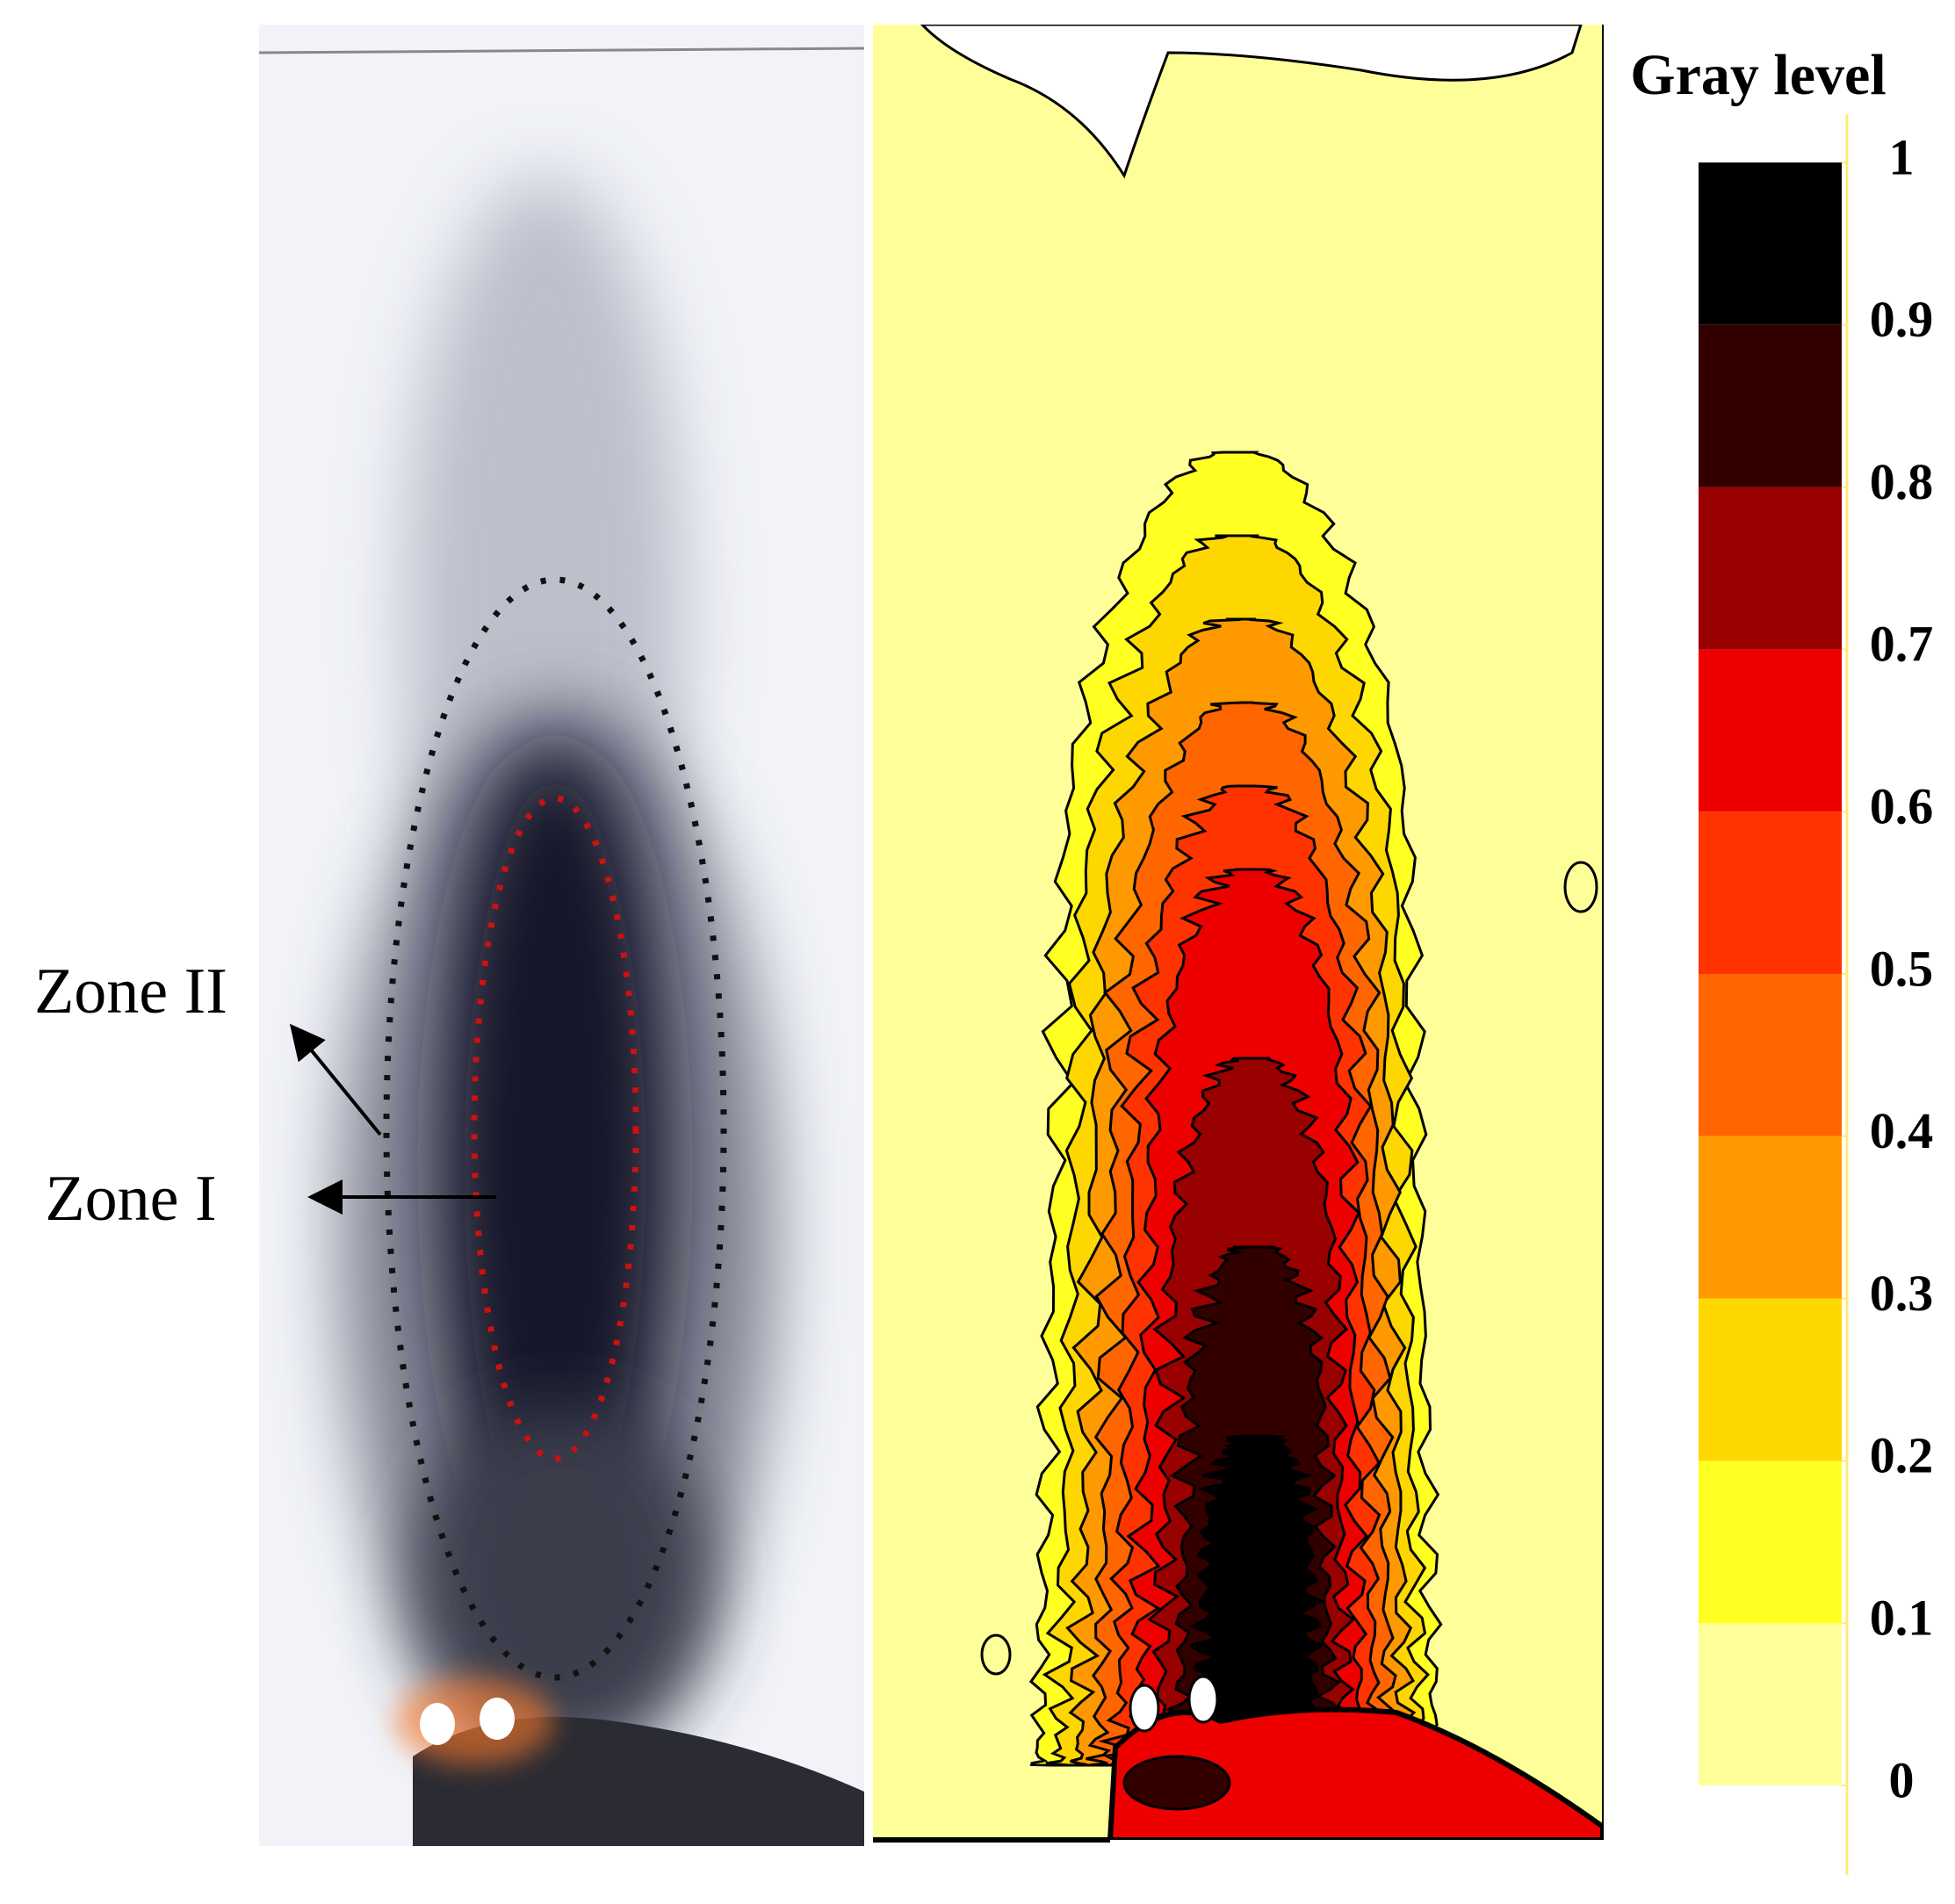 This screenshot has height=1904, width=1955. What do you see at coordinates (1902, 1618) in the screenshot?
I see `tick-label: 0.1` at bounding box center [1902, 1618].